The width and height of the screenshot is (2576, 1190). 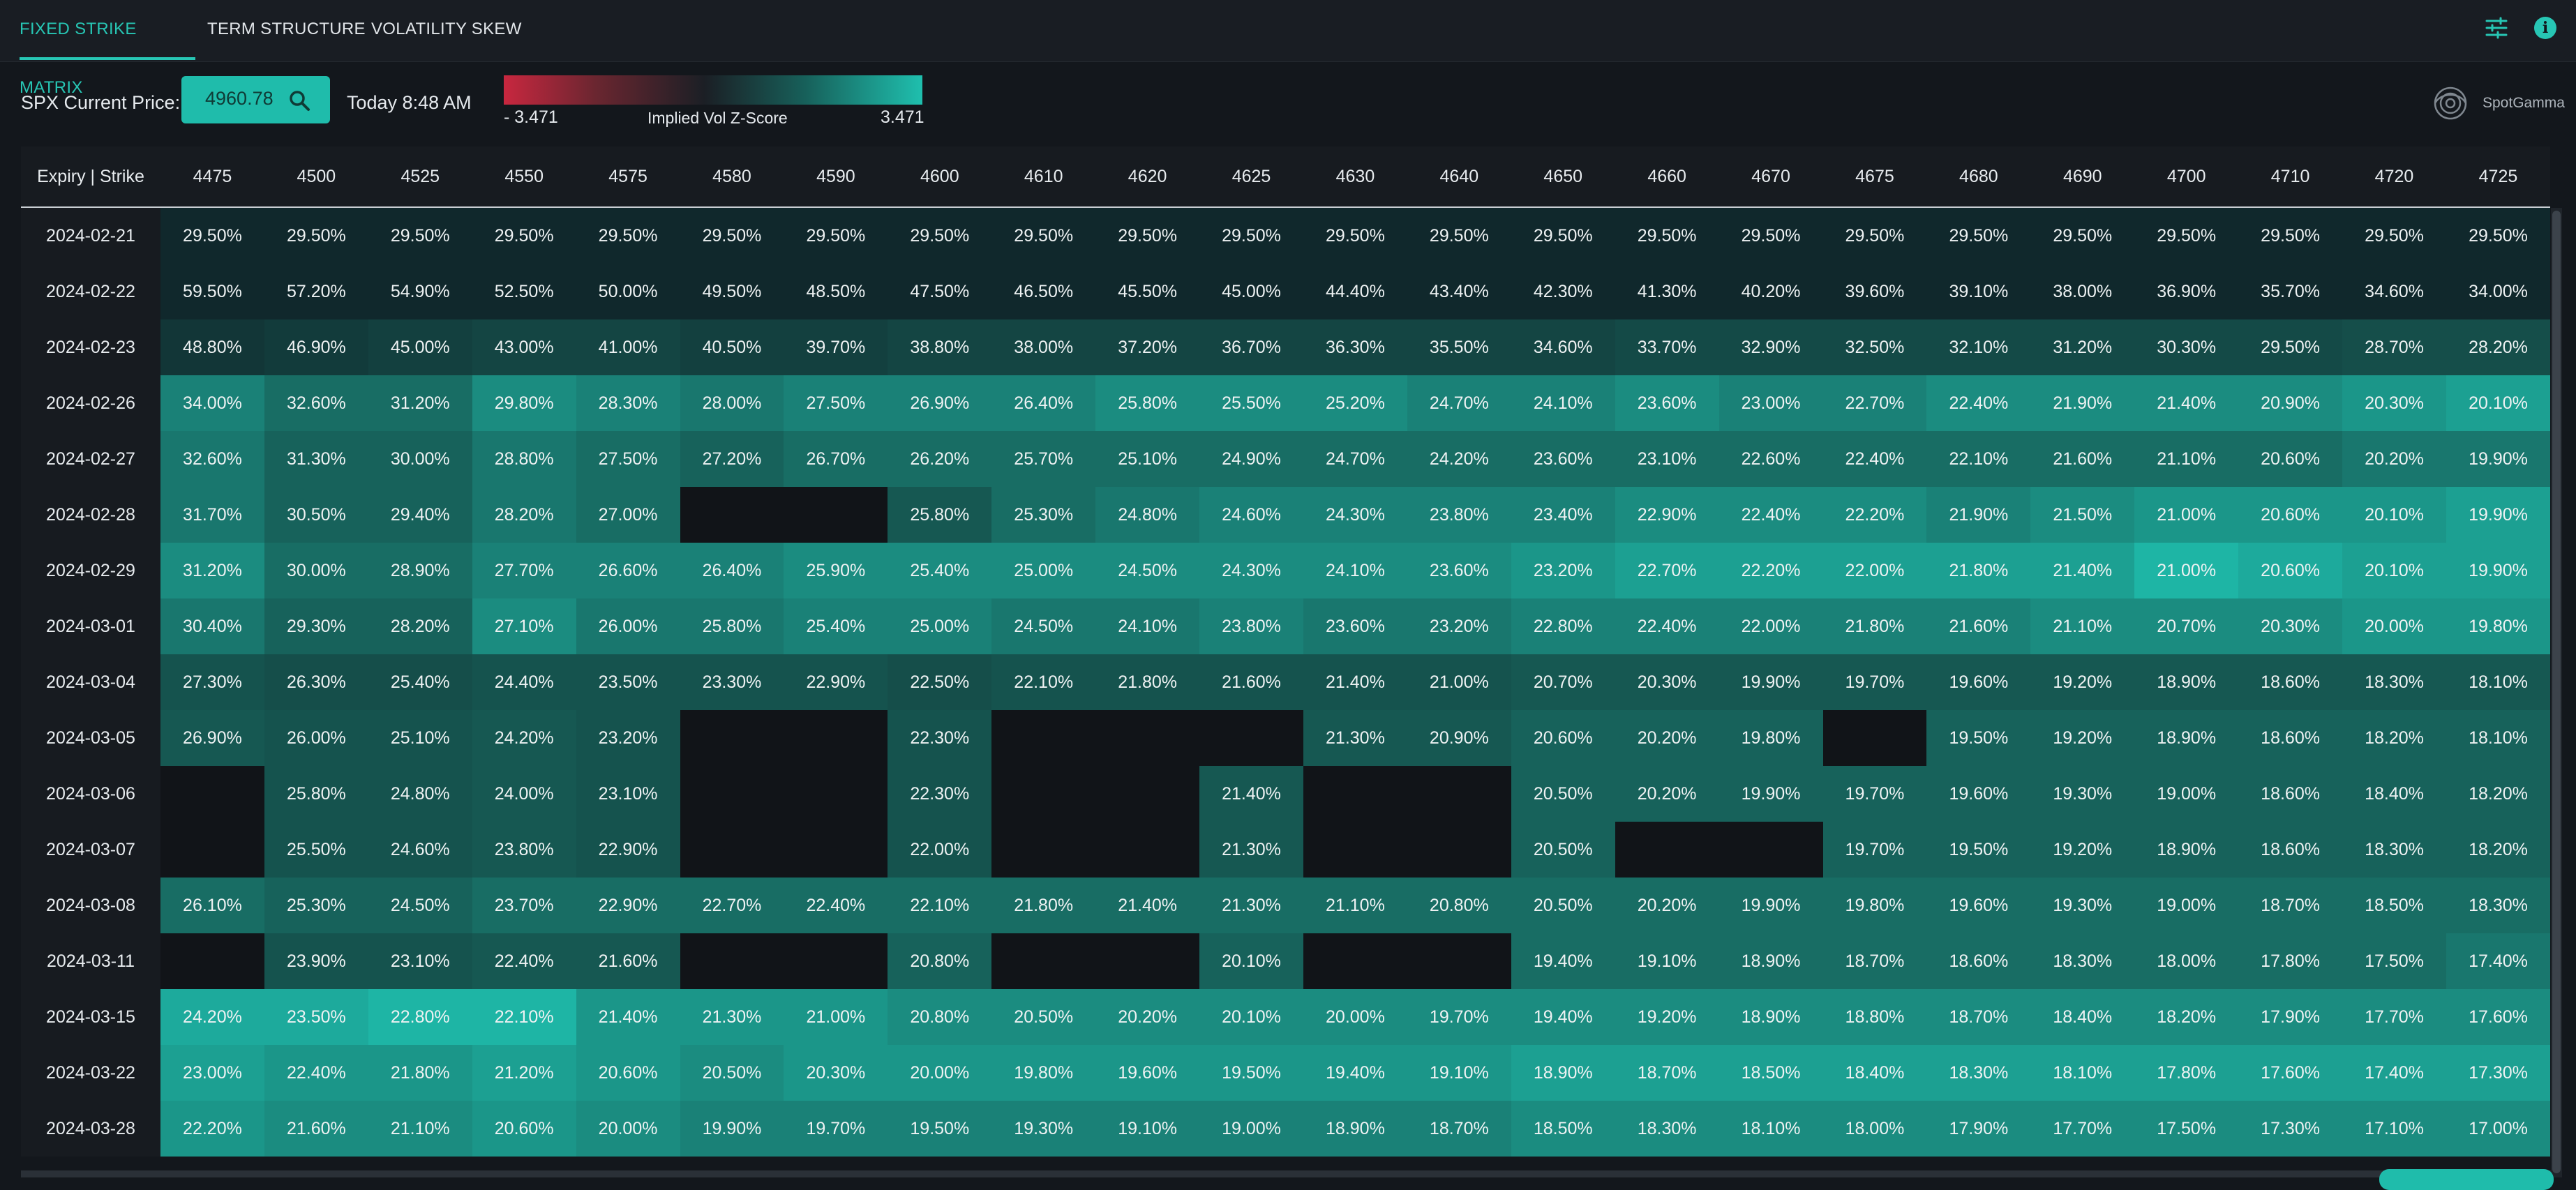 I want to click on iv-cell: 18.50%, so click(x=1563, y=1129).